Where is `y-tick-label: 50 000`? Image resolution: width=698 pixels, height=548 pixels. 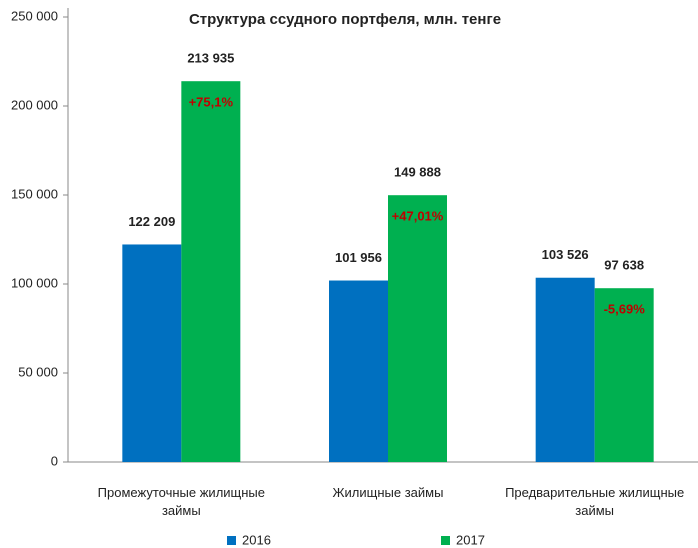
y-tick-label: 50 000 is located at coordinates (38, 371).